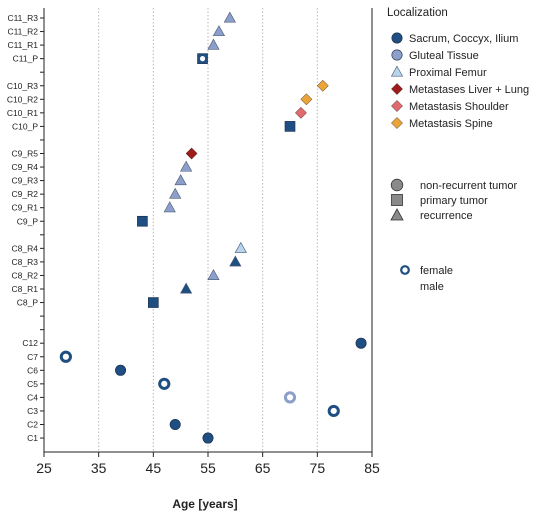 The image size is (550, 520). I want to click on y-tick-label: C4, so click(32, 397).